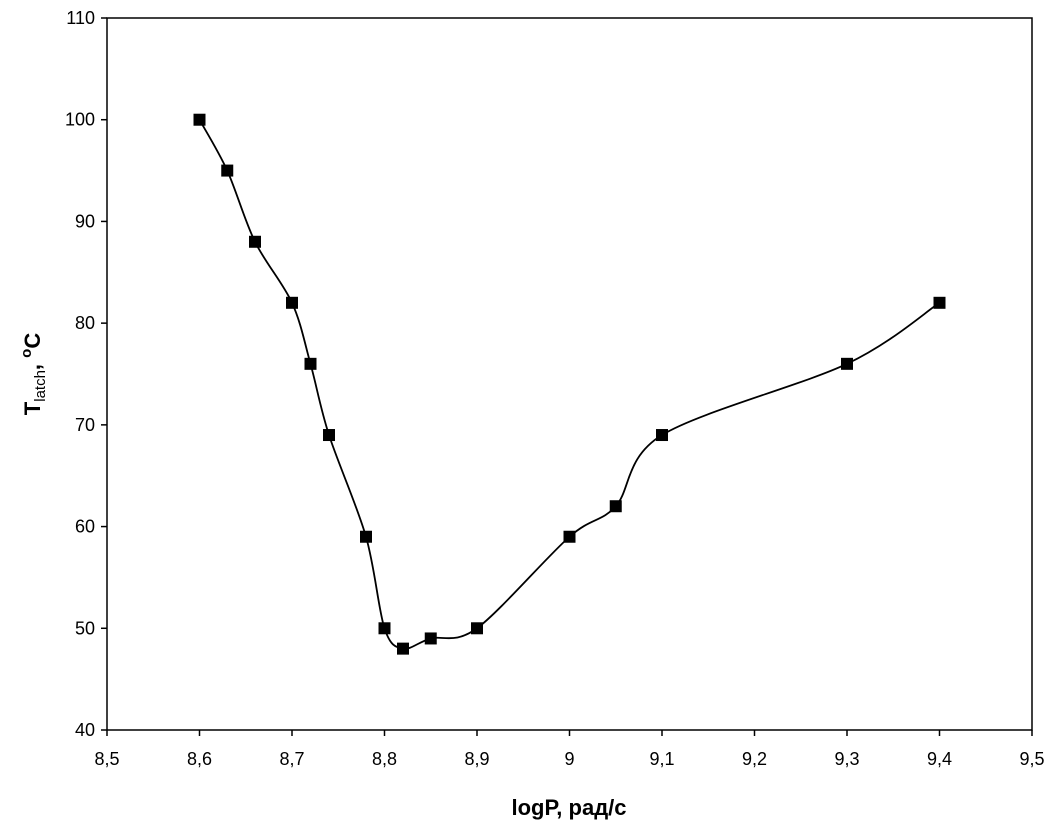  What do you see at coordinates (106, 759) in the screenshot?
I see `x-tick-label: 8,5` at bounding box center [106, 759].